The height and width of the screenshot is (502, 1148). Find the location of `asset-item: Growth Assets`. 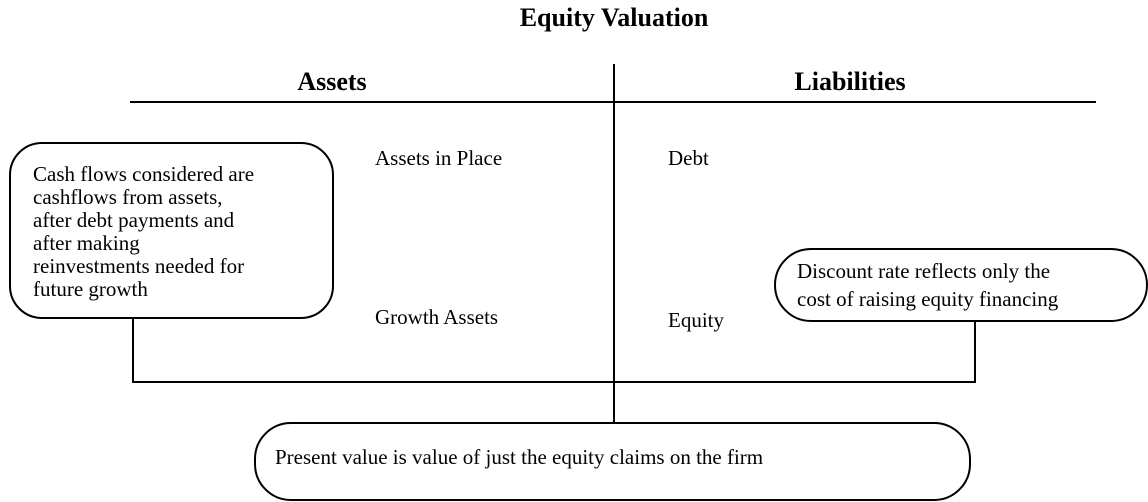

asset-item: Growth Assets is located at coordinates (436, 317).